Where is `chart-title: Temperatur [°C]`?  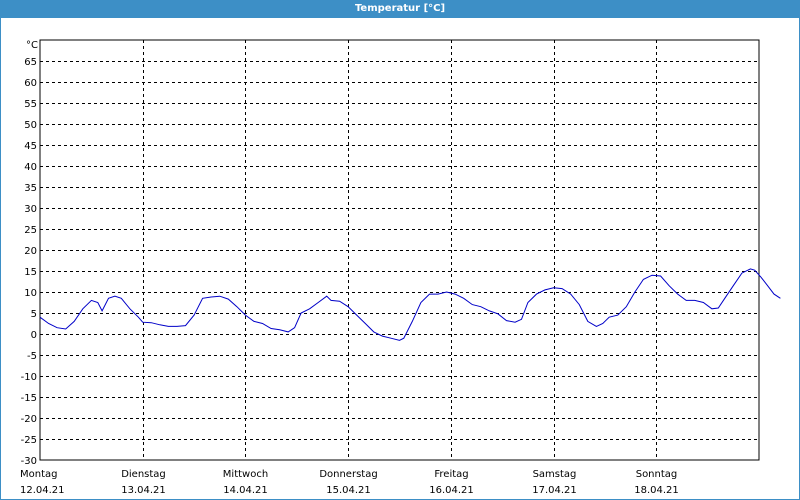 chart-title: Temperatur [°C] is located at coordinates (400, 8).